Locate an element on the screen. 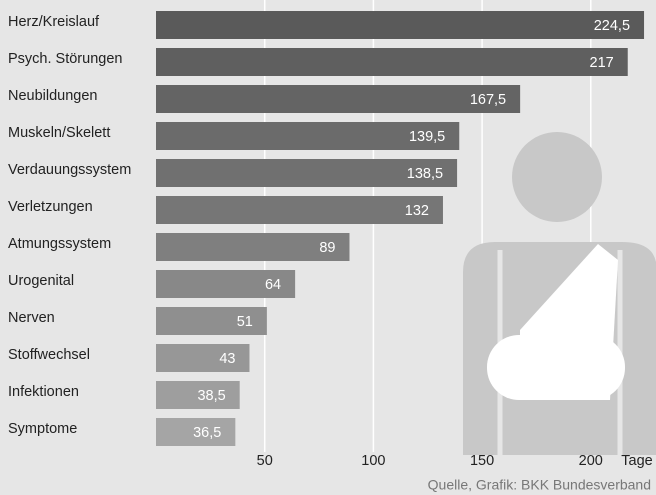 The width and height of the screenshot is (656, 495). category-label: Psych. Störungen is located at coordinates (65, 59).